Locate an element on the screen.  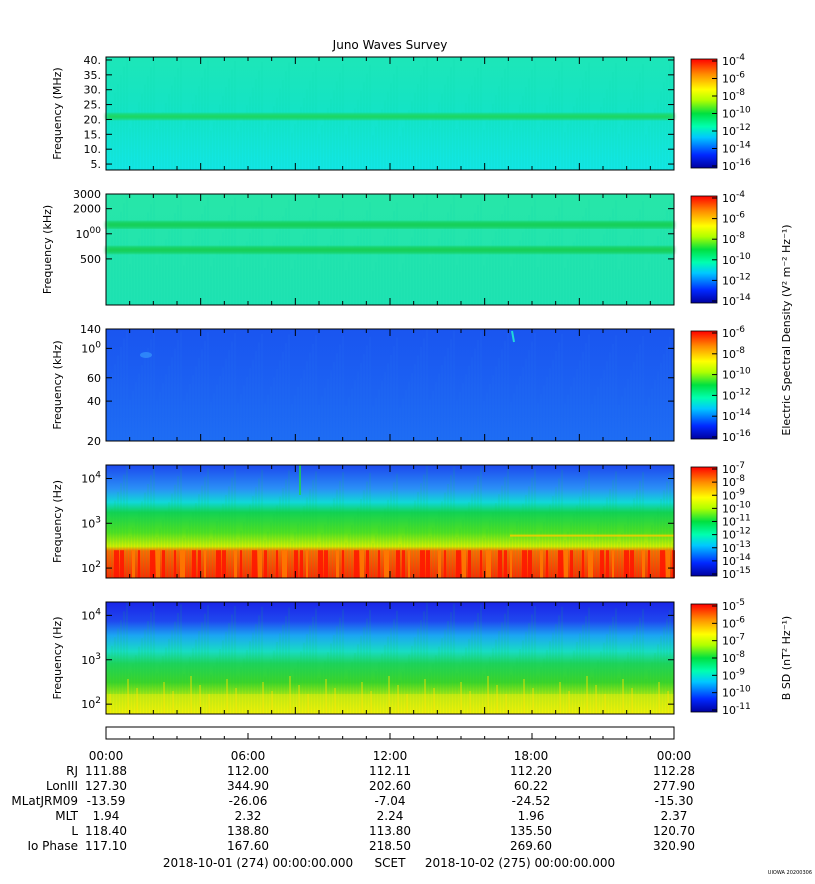
y-tick-label: 103 is located at coordinates (91, 659).